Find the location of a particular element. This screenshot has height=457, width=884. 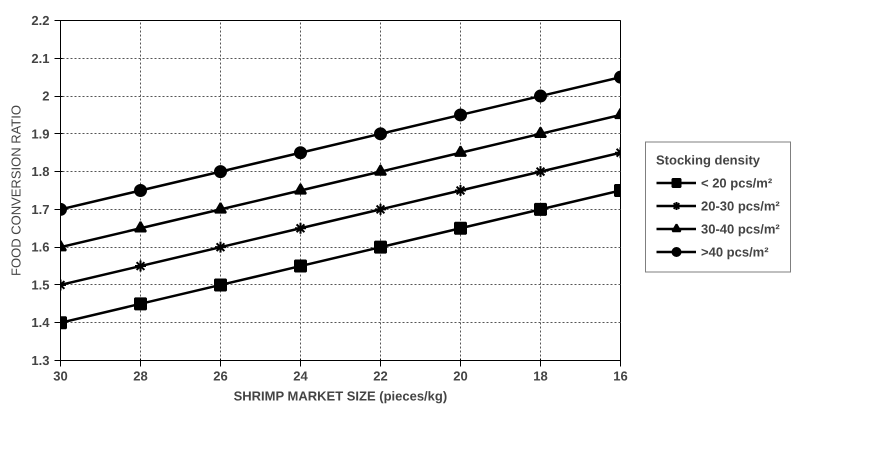

x-tick-label: 26 is located at coordinates (220, 376).